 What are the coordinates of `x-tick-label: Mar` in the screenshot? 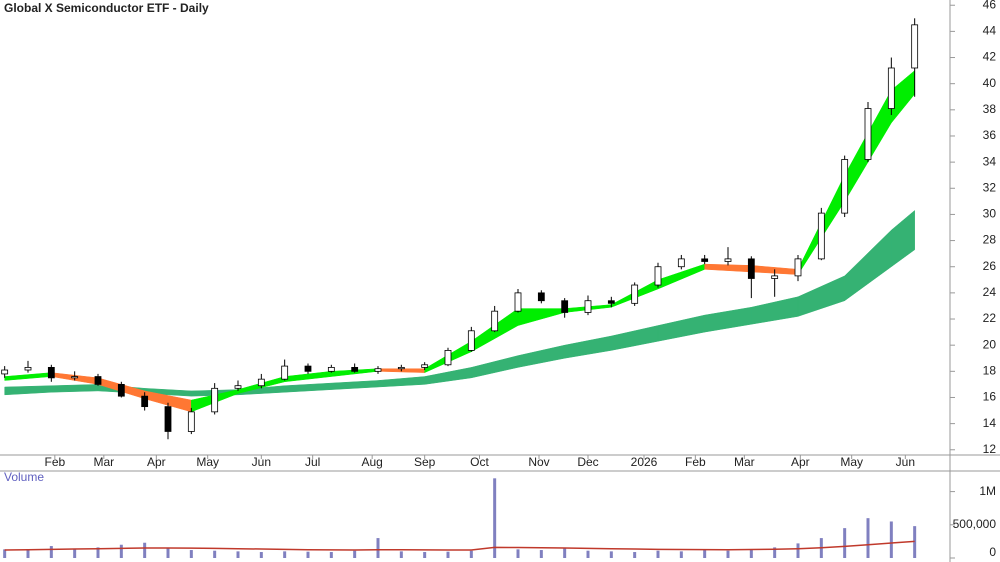 It's located at (744, 462).